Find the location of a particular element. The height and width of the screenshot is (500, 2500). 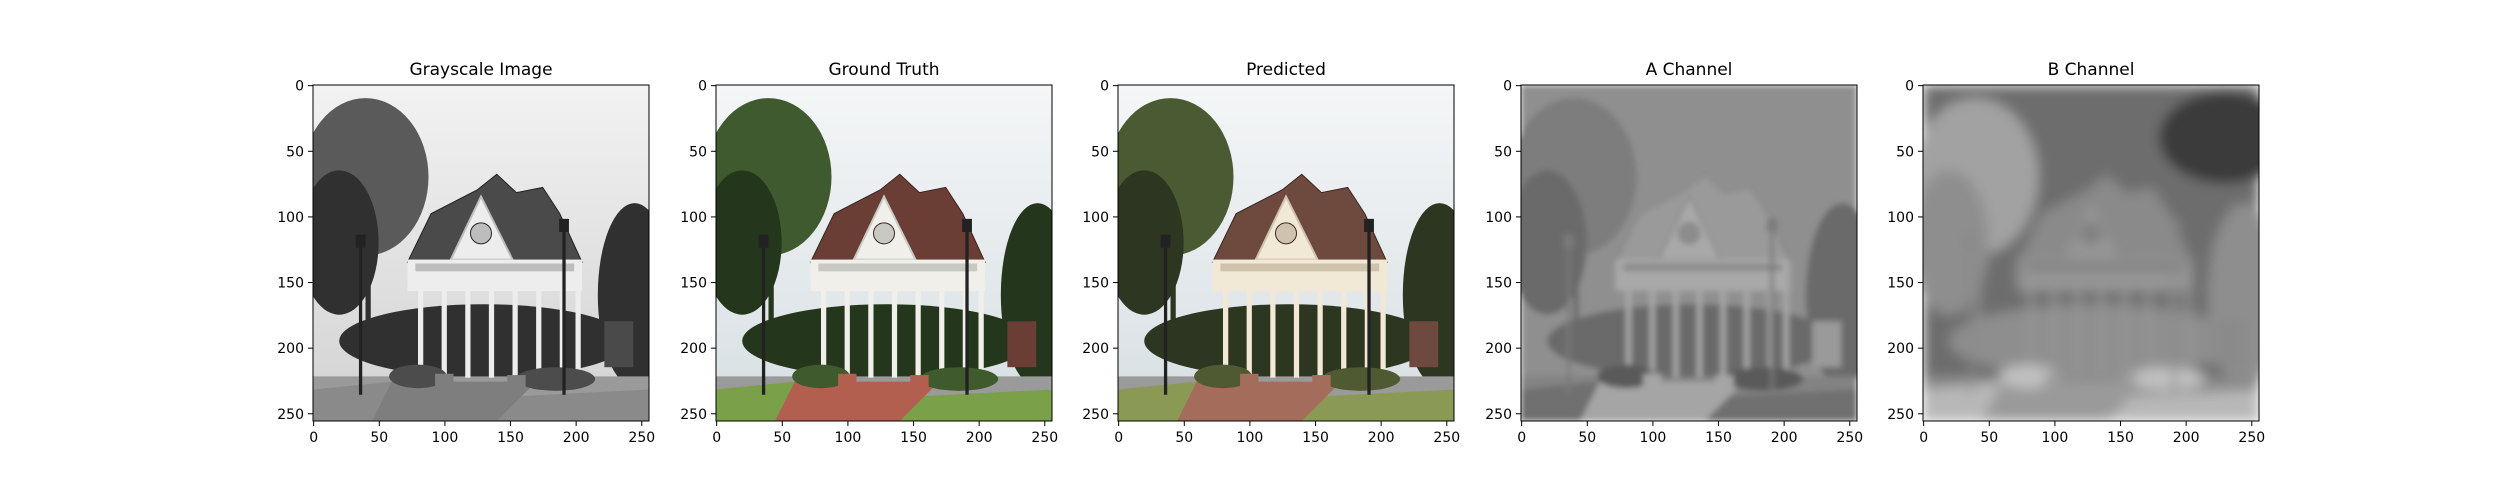

panel-b-channel: B Channel 0 50 100 150 200 250 0 50 100 150 200 250 is located at coordinates (2076, 253).